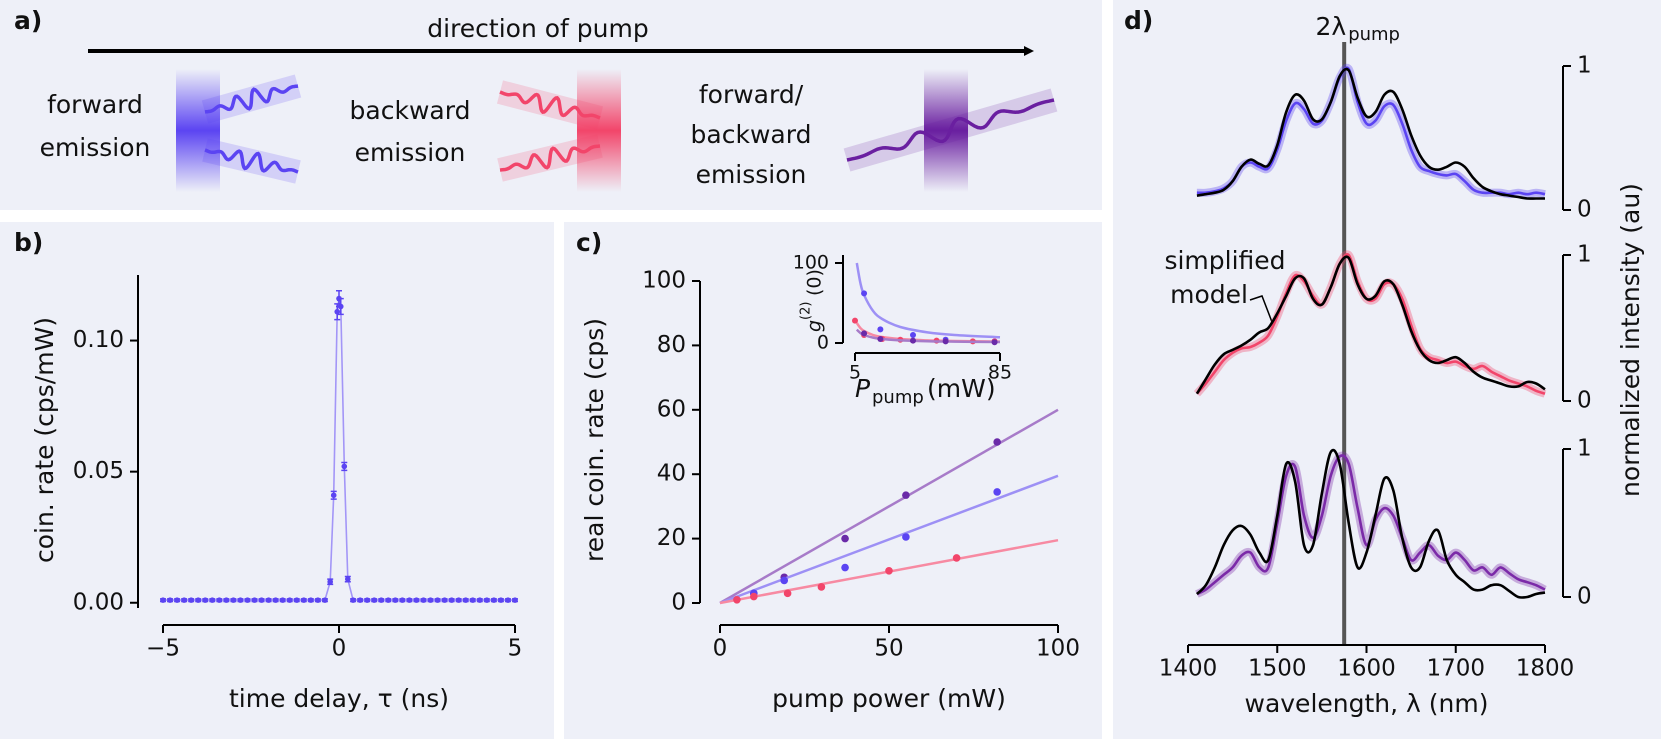  I want to click on y-tick-label: 0.00, so click(98, 602).